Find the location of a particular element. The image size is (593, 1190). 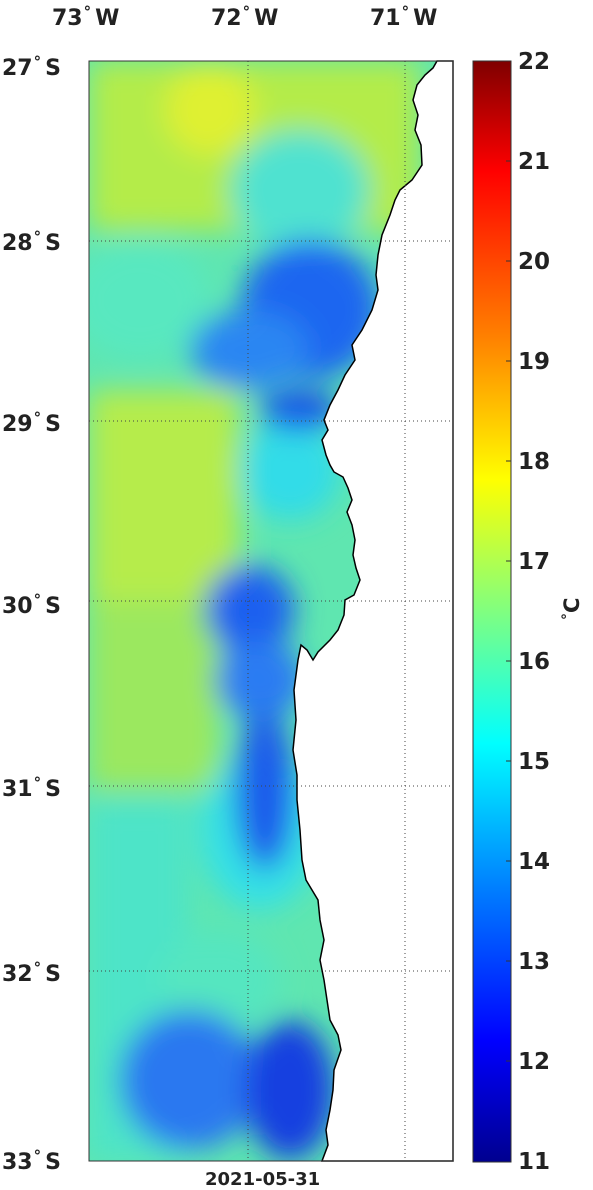

colorbar-tick-17: 17 is located at coordinates (534, 562).